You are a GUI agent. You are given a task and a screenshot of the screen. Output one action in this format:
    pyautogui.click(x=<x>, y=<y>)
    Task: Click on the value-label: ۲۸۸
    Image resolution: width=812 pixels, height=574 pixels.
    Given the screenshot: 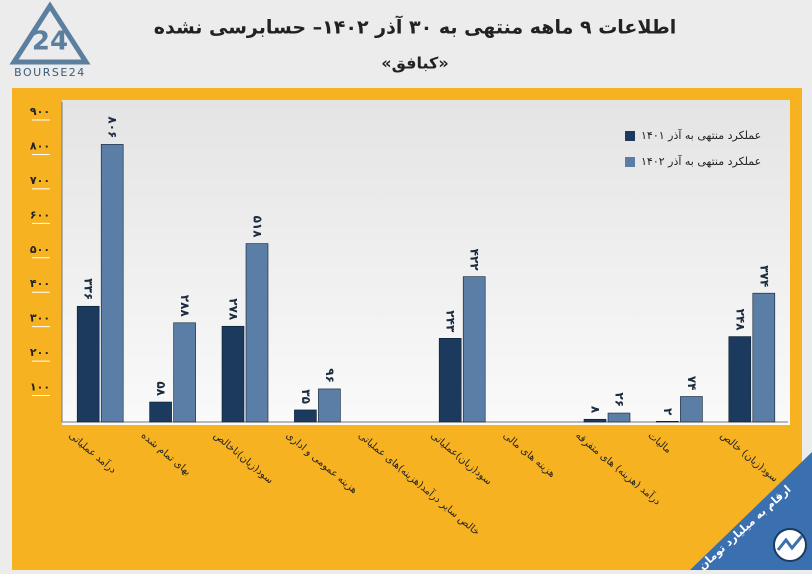 What is the action you would take?
    pyautogui.click(x=185, y=306)
    